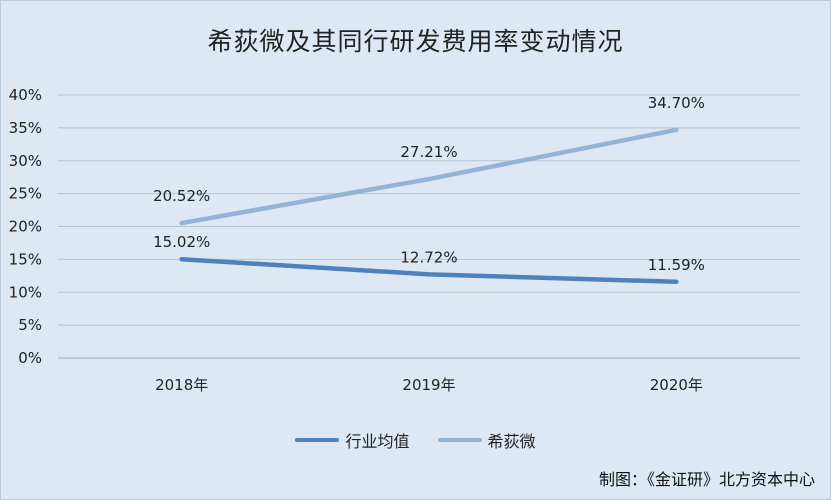 The image size is (831, 500). I want to click on y-tick-label: 20%, so click(25, 227).